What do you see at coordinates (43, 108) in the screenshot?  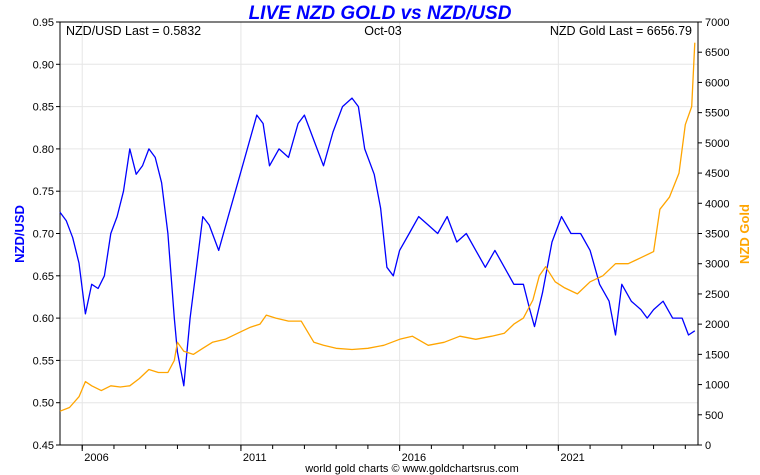 I see `left-tick-label-8: 0.85` at bounding box center [43, 108].